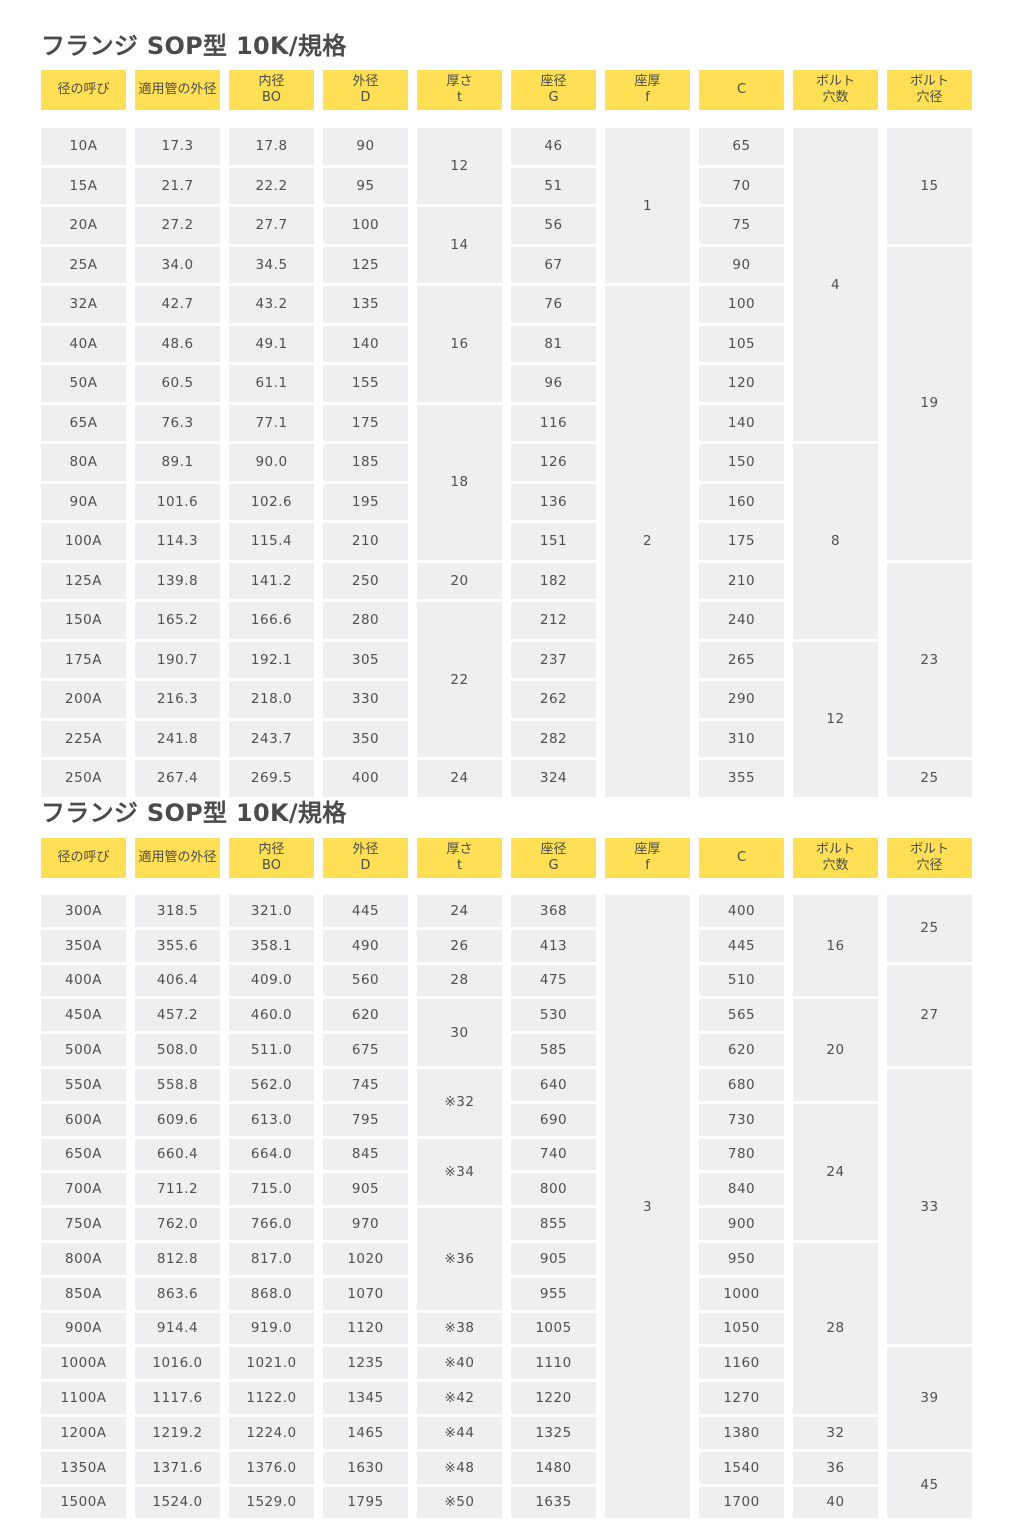 This screenshot has width=1024, height=1536. What do you see at coordinates (365, 738) in the screenshot?
I see `table-cell: 350` at bounding box center [365, 738].